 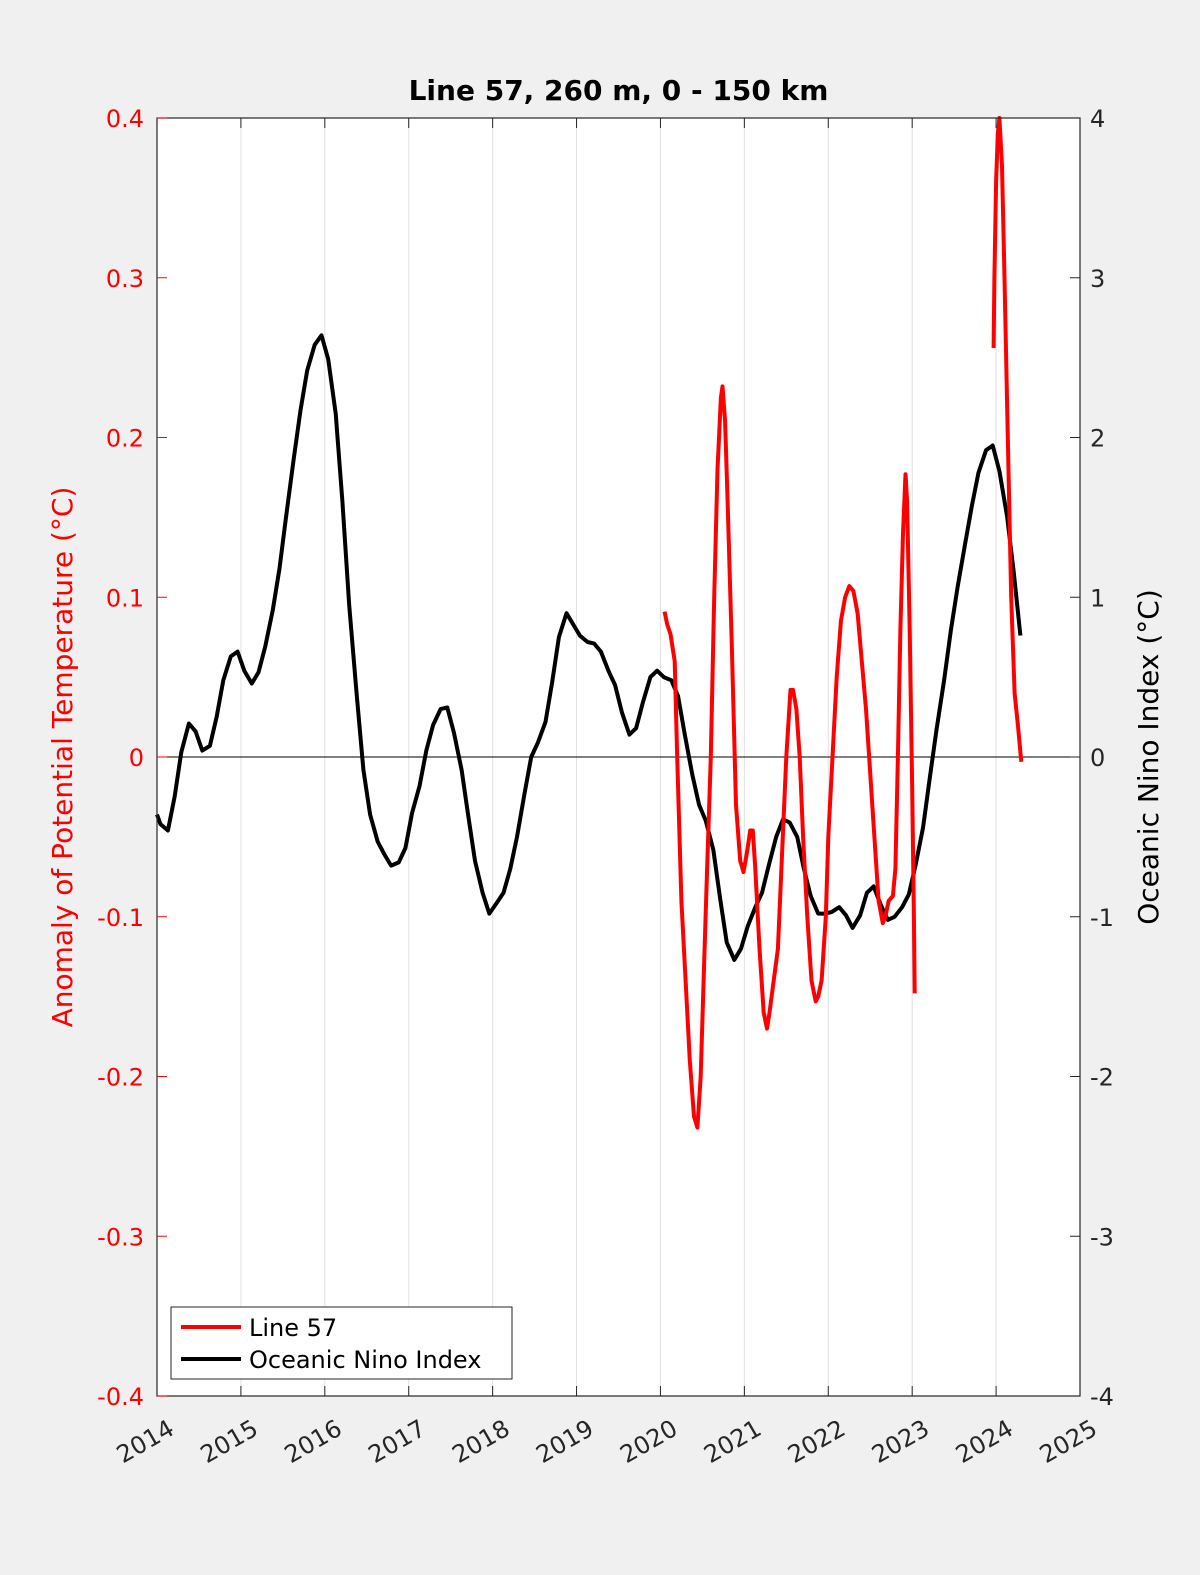 I want to click on y-left-tick-label: 0.3, so click(x=125, y=279).